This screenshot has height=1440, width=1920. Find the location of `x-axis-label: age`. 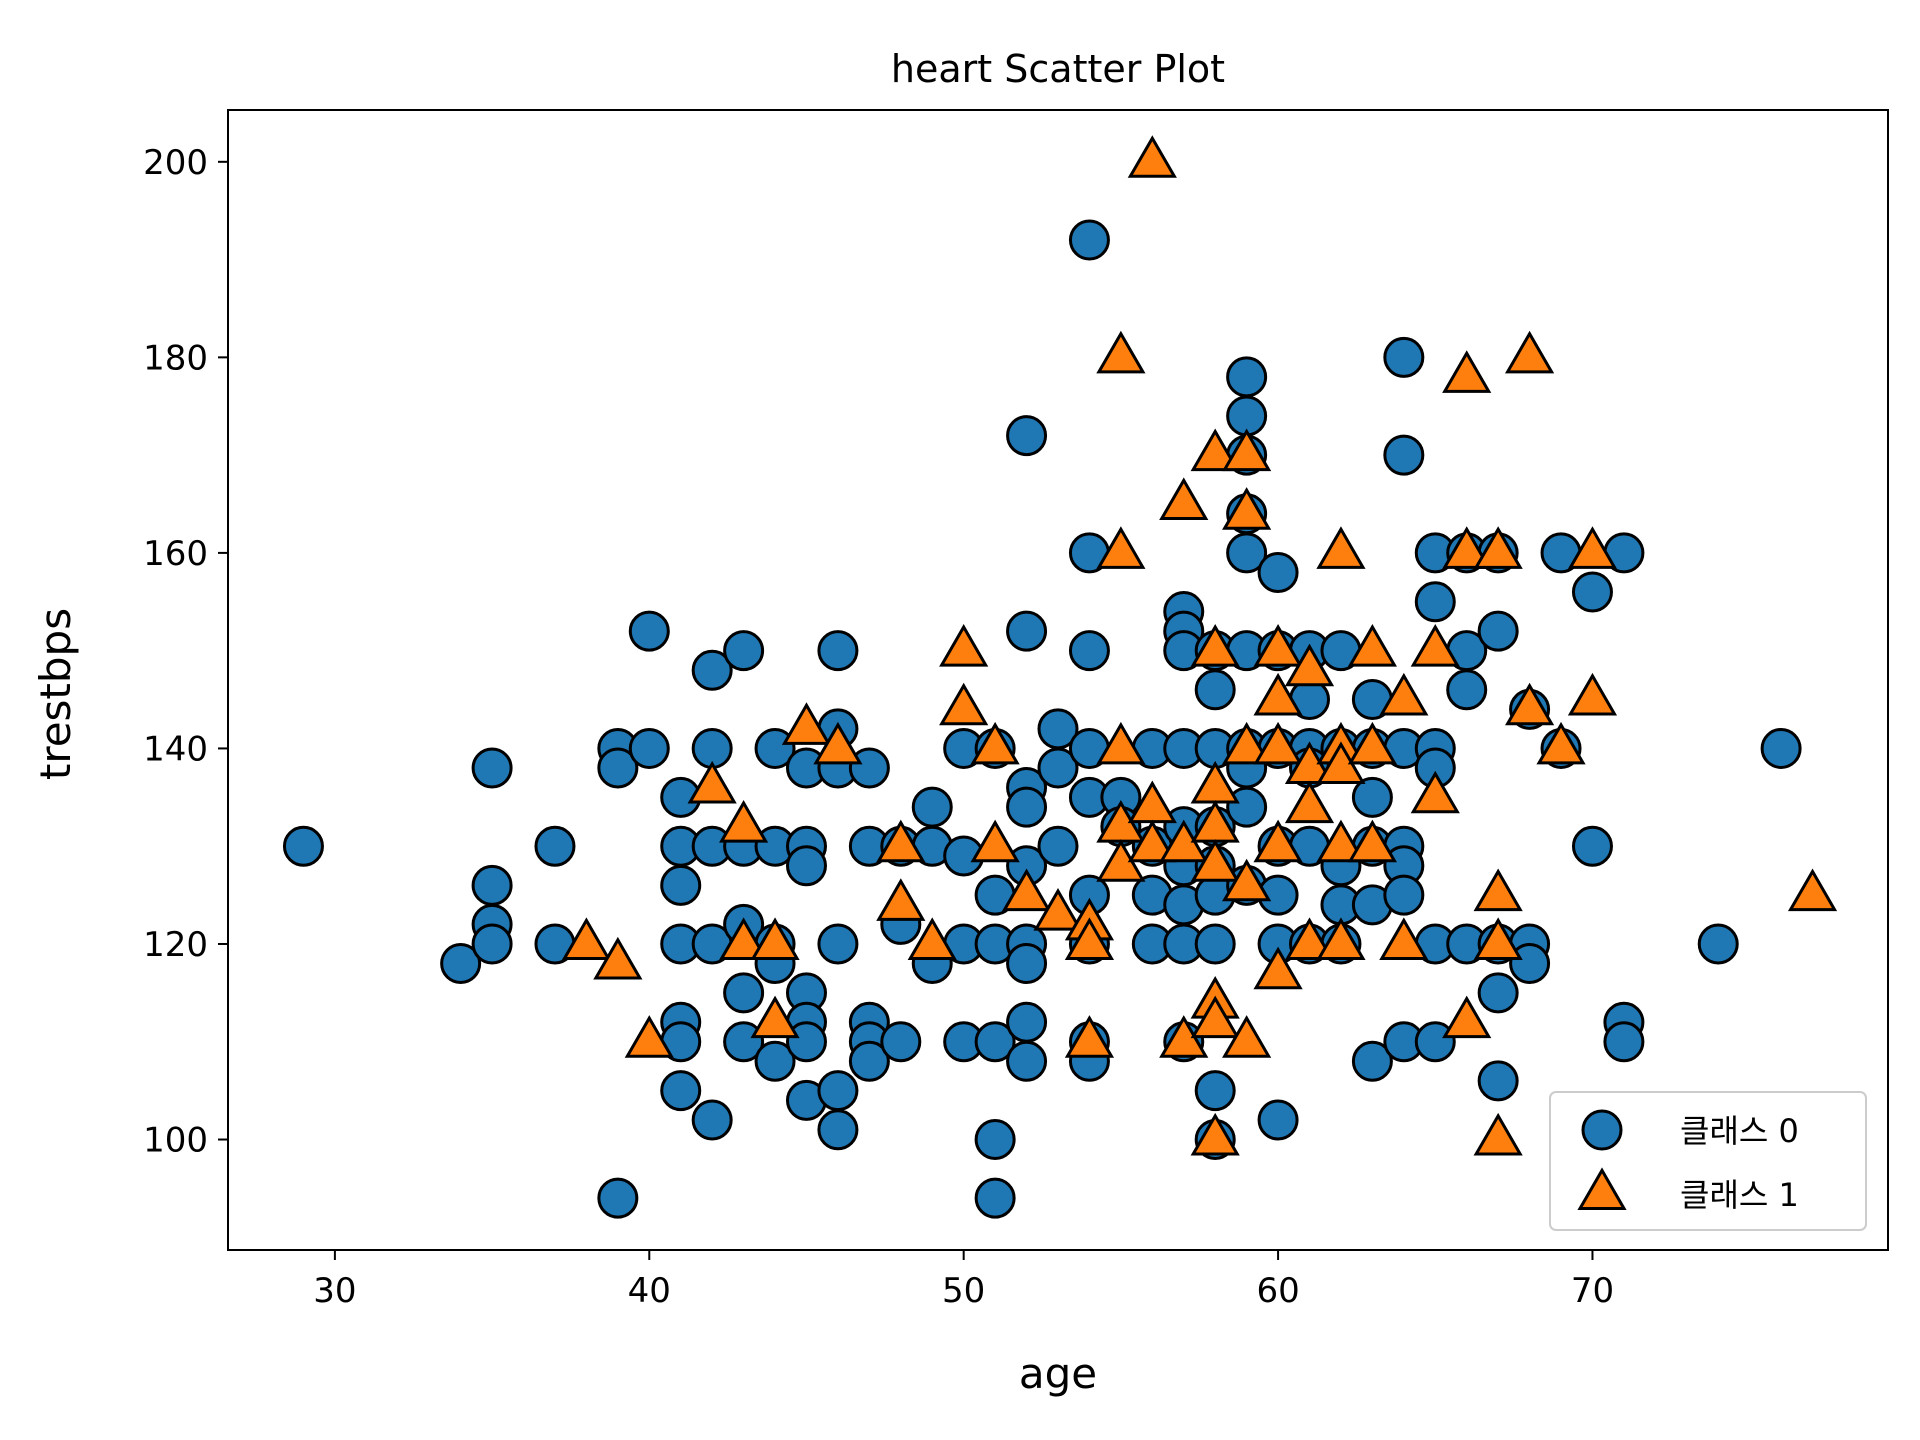

x-axis-label: age is located at coordinates (1058, 1373).